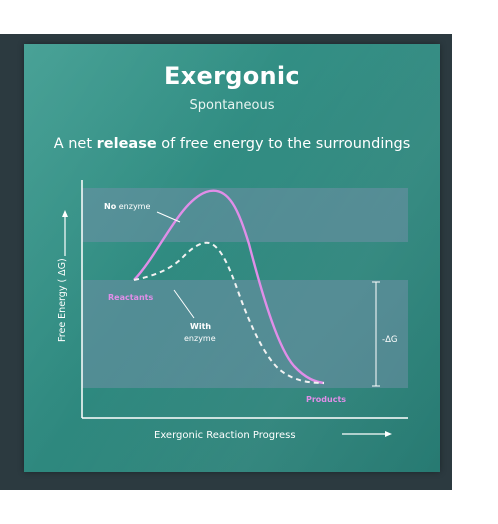  Describe the element at coordinates (388, 434) in the screenshot. I see `x-axis-arrow-head` at that location.